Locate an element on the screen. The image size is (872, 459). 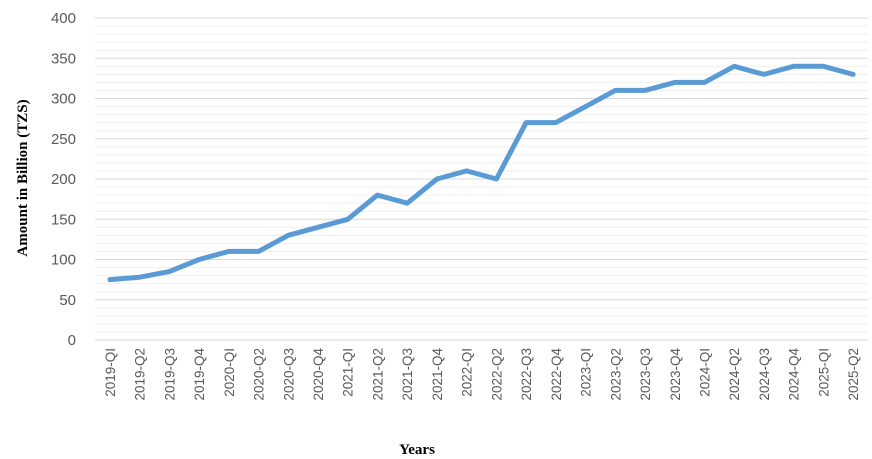
x-tick-label: 2022-QI is located at coordinates (467, 372).